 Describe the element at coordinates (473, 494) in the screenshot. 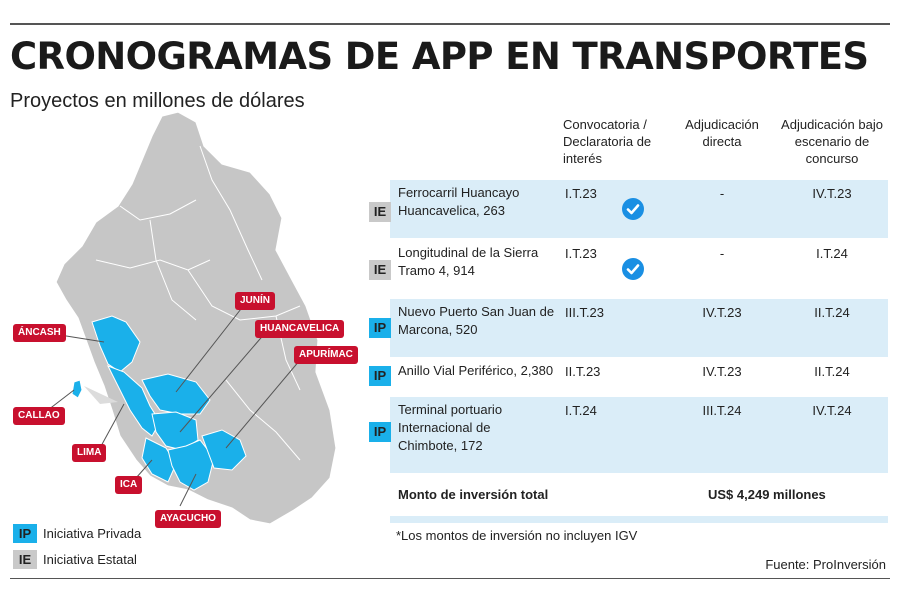

I see `total-label: Monto de inversión total` at that location.